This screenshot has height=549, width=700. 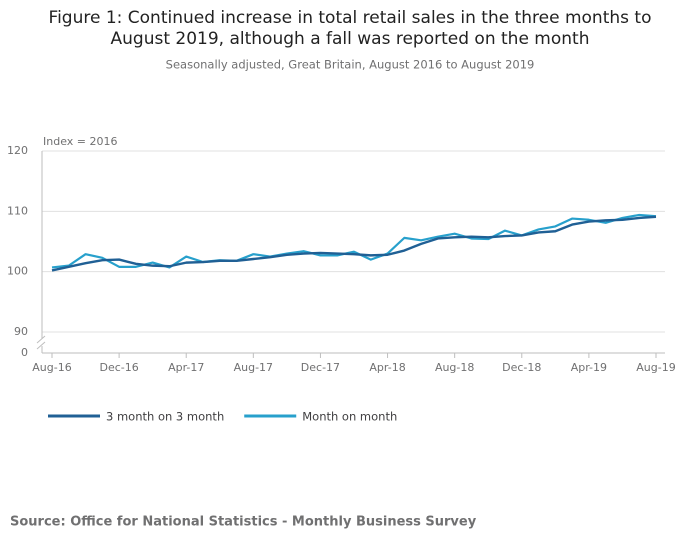 What do you see at coordinates (589, 367) in the screenshot?
I see `x-tick-label: Apr-19` at bounding box center [589, 367].